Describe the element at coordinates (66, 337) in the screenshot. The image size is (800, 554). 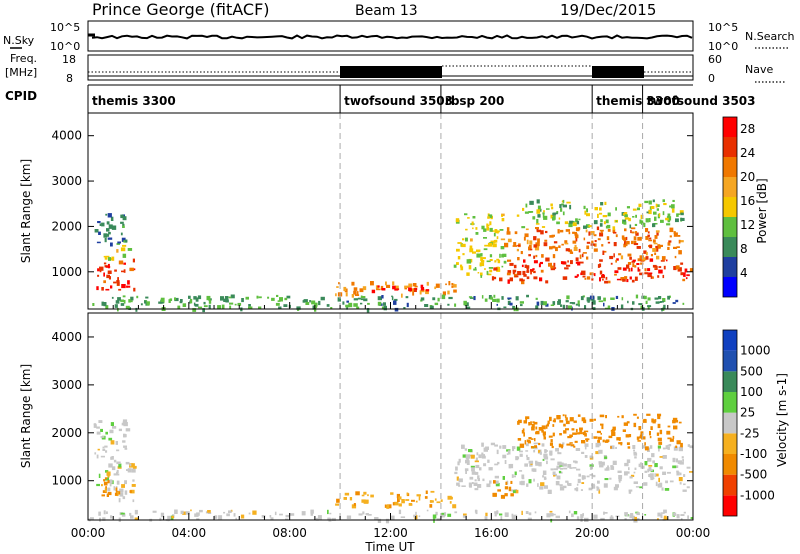
I see `y-tick-label: 4000` at that location.